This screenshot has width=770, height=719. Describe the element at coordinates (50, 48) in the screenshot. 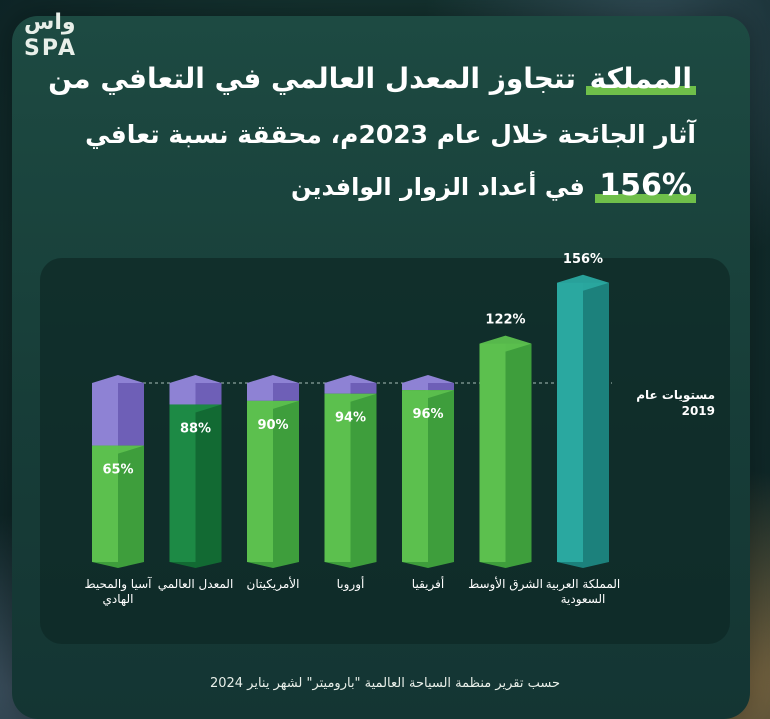

I see `logo-latin: SPA` at that location.